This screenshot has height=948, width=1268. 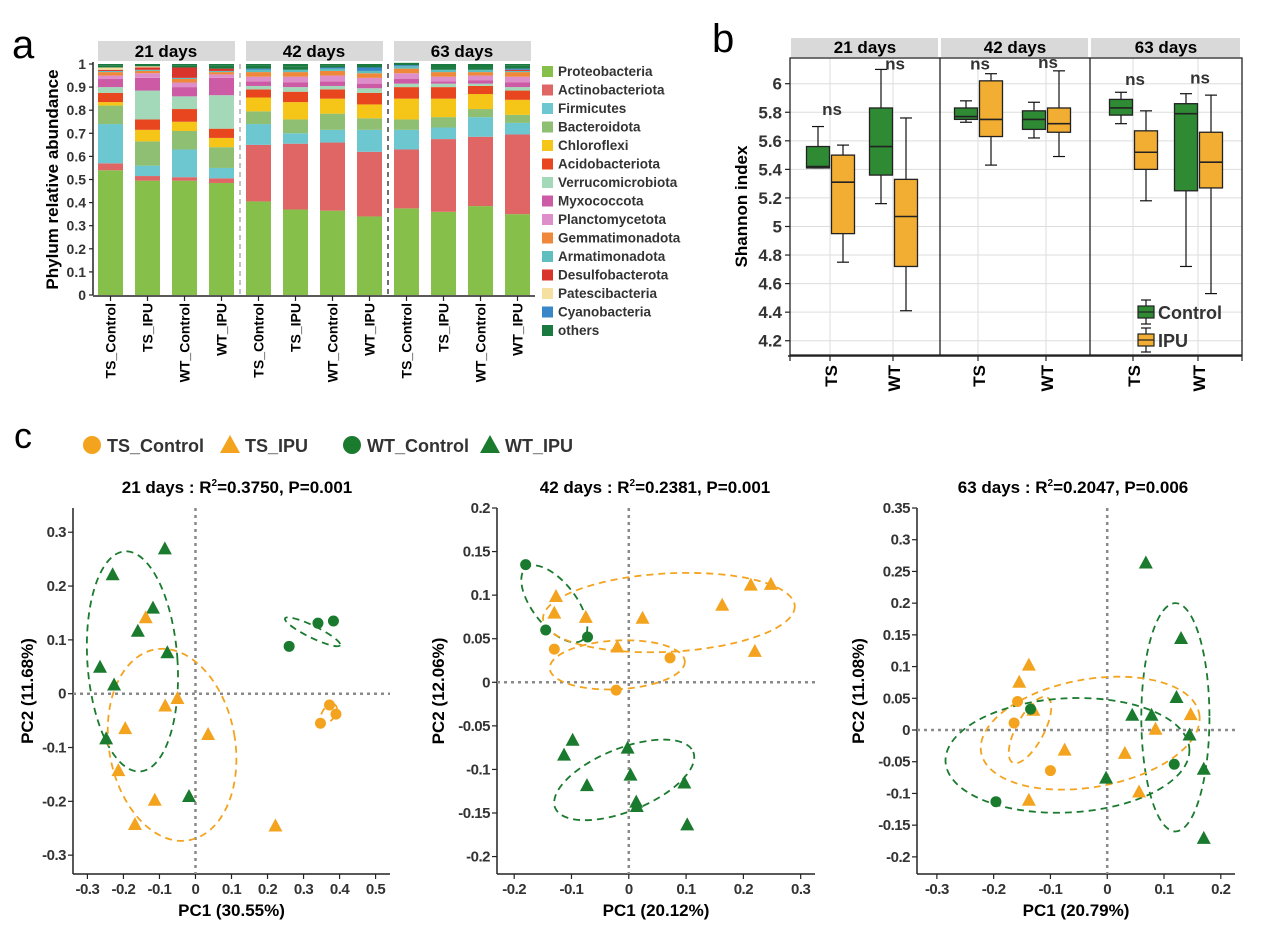 I want to click on legend-label: WT_IPU, so click(x=539, y=446).